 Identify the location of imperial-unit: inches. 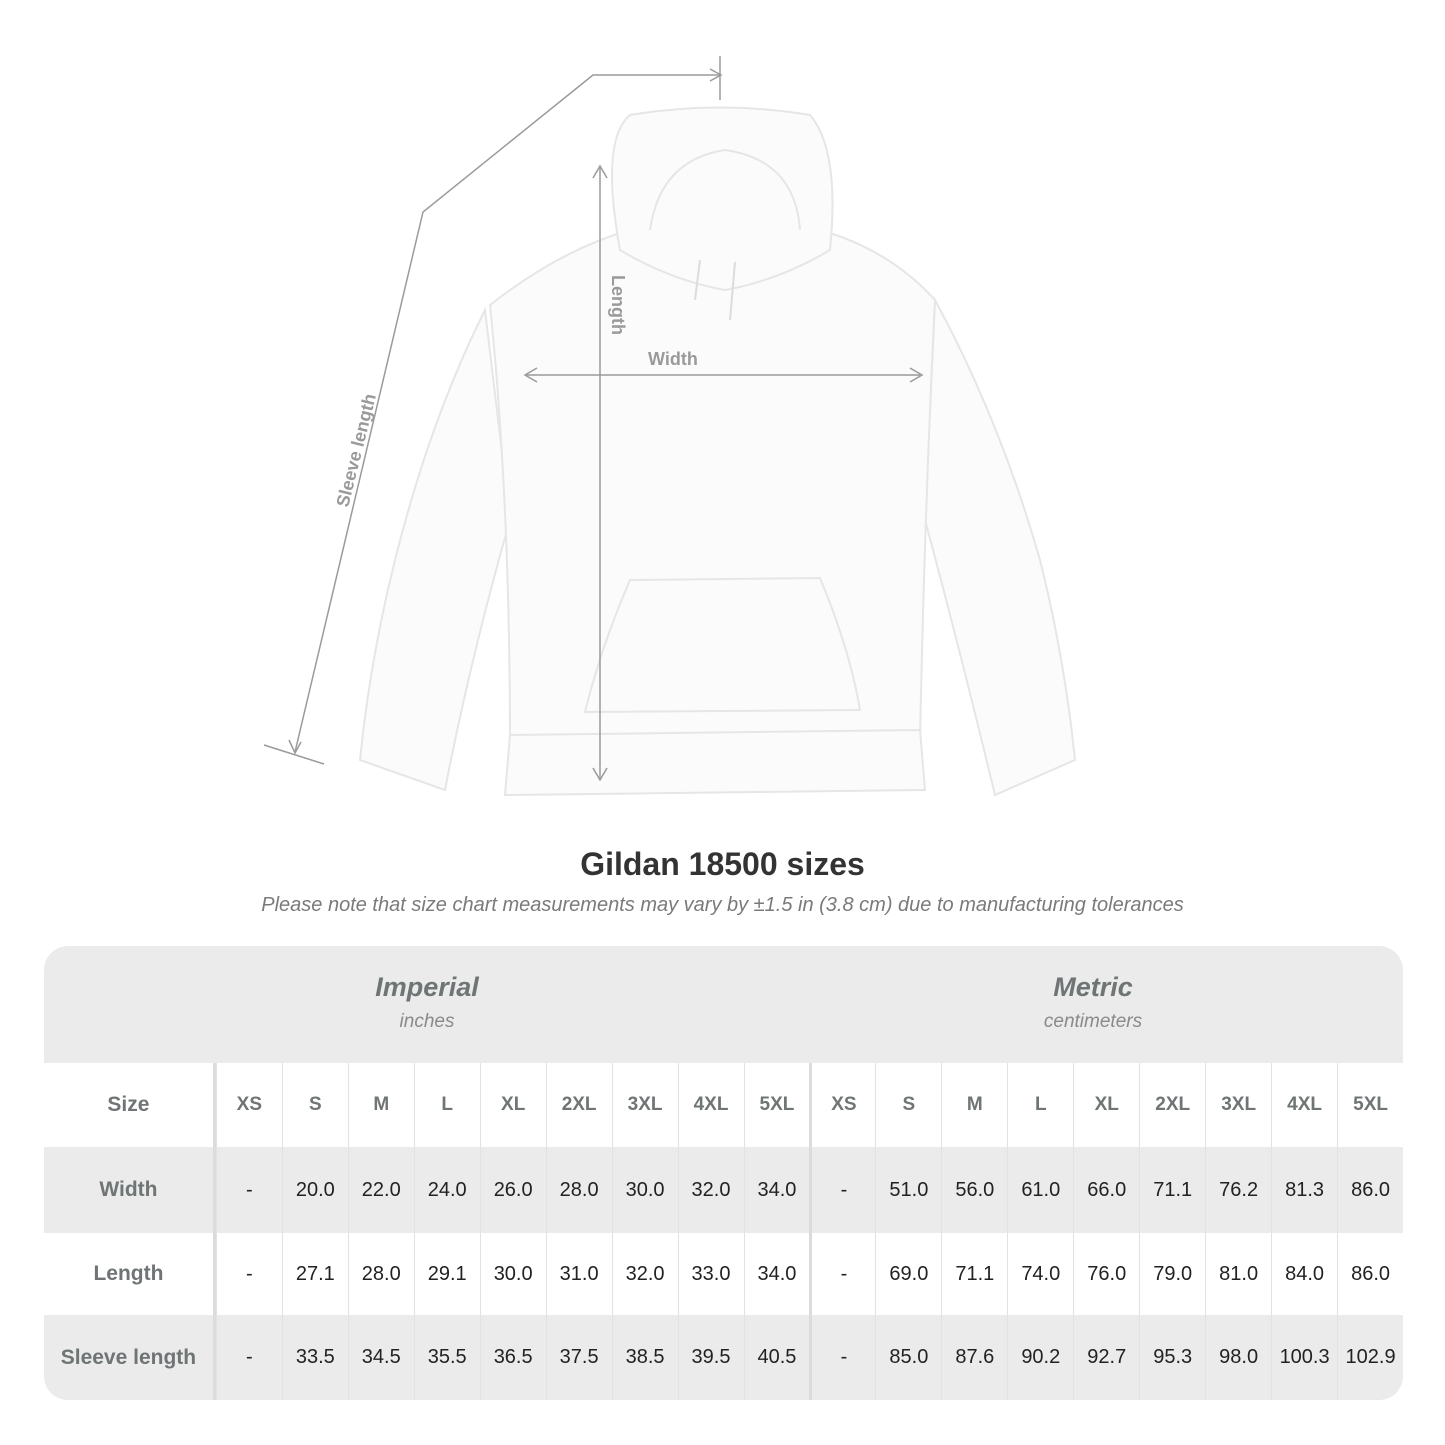
(427, 1021).